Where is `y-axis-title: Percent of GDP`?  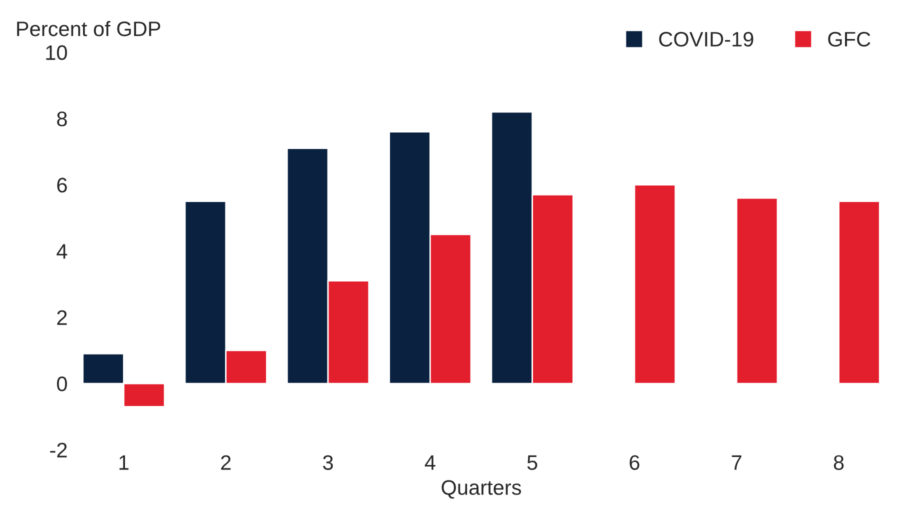
y-axis-title: Percent of GDP is located at coordinates (88, 28).